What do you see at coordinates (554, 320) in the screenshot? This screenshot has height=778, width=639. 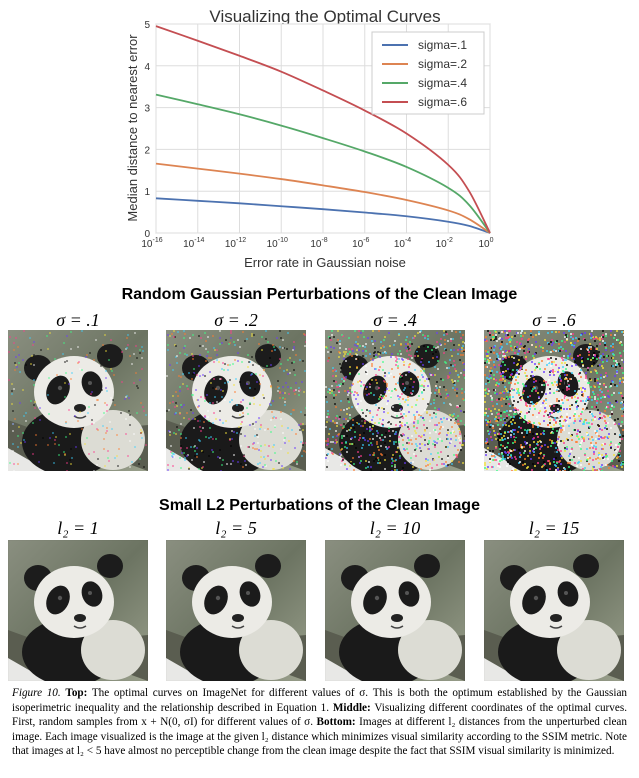 I see `sigma-label-4: σ = .6` at bounding box center [554, 320].